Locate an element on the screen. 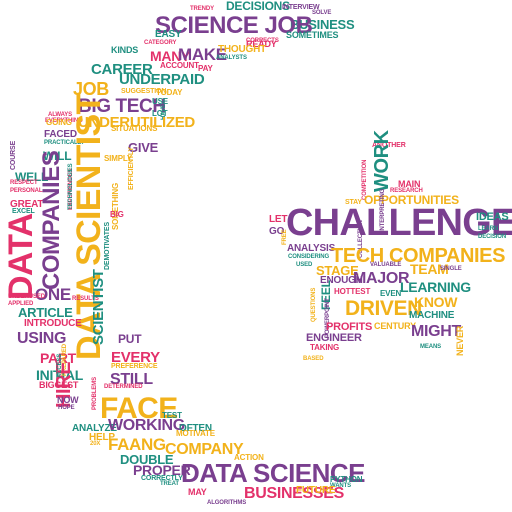 This screenshot has height=512, width=512. word-faced: FACED is located at coordinates (60, 134).